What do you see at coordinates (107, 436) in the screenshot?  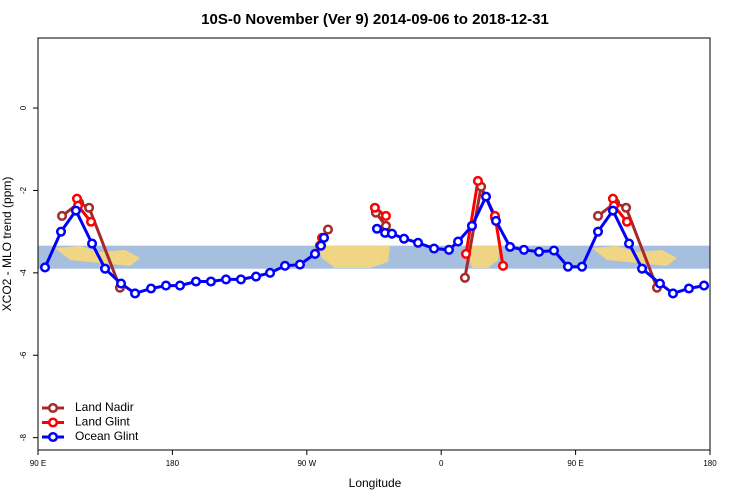 I see `legend-label: Ocean Glint` at bounding box center [107, 436].